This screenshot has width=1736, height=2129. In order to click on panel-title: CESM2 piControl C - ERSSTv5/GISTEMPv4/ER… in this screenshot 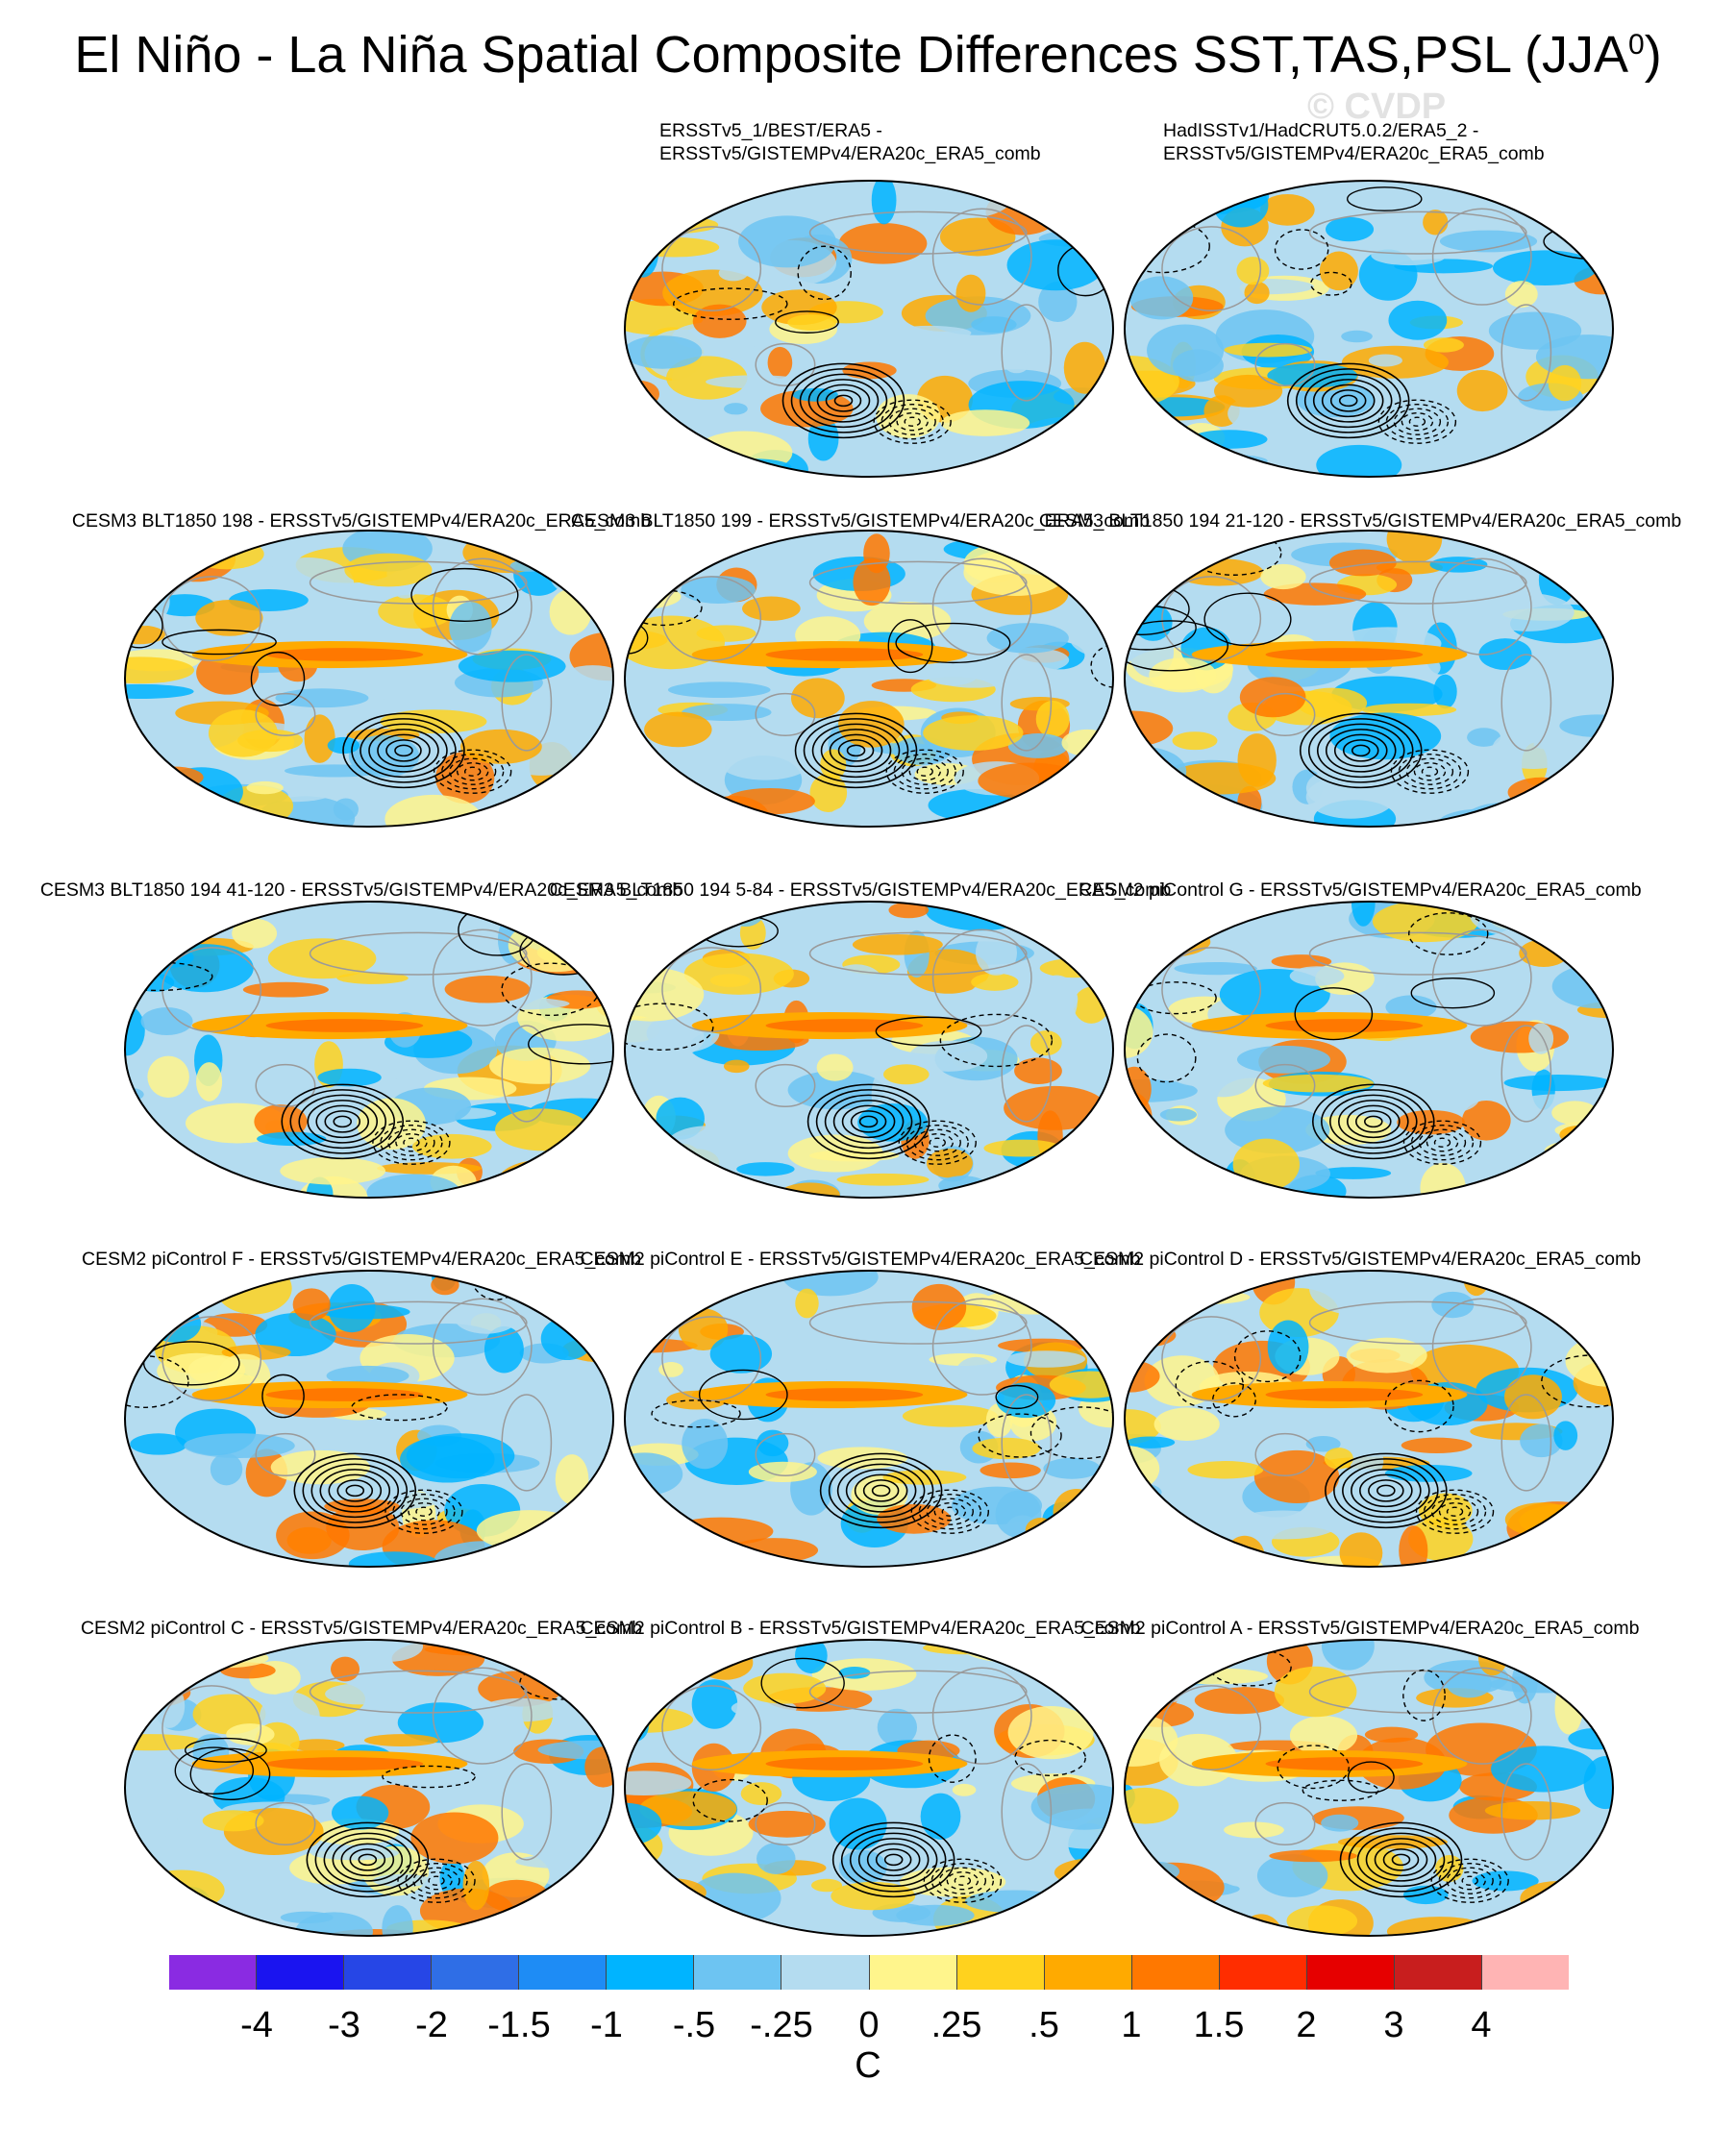, I will do `click(361, 1628)`.